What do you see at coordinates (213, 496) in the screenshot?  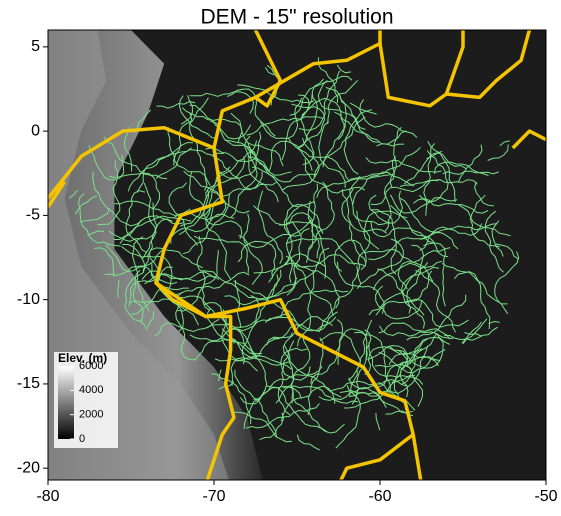 I see `x-tick-label: -70` at bounding box center [213, 496].